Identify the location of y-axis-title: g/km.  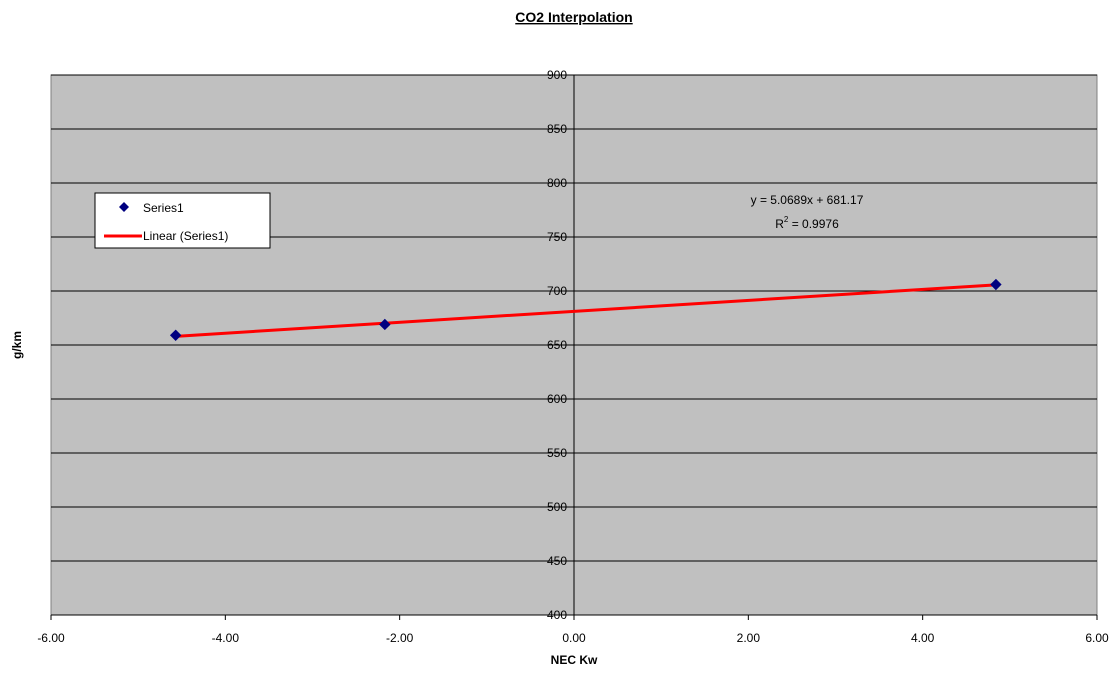
(17, 345).